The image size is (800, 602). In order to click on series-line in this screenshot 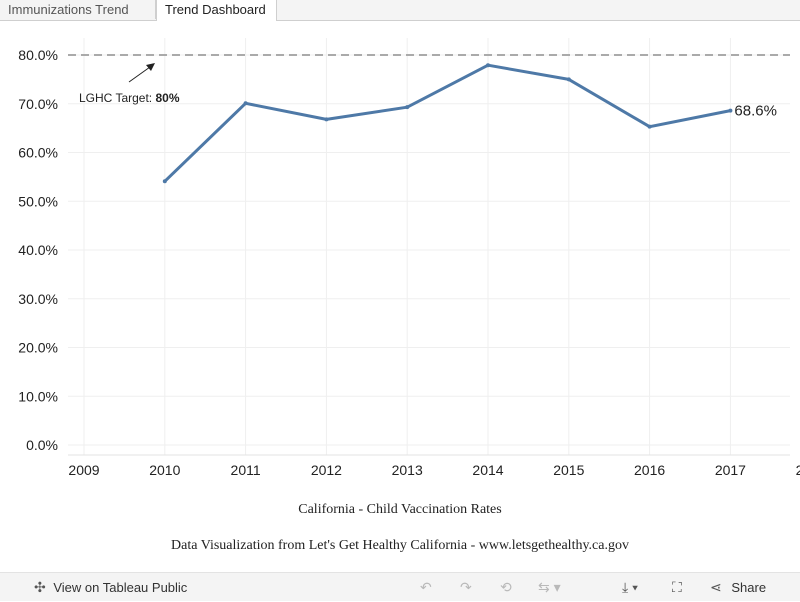, I will do `click(447, 123)`.